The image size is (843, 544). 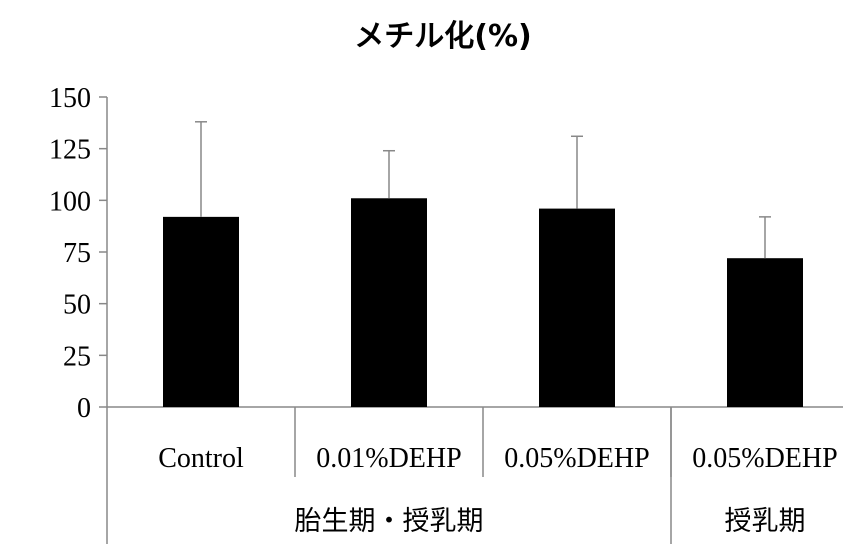 I want to click on y-tick-label: 75, so click(x=77, y=253).